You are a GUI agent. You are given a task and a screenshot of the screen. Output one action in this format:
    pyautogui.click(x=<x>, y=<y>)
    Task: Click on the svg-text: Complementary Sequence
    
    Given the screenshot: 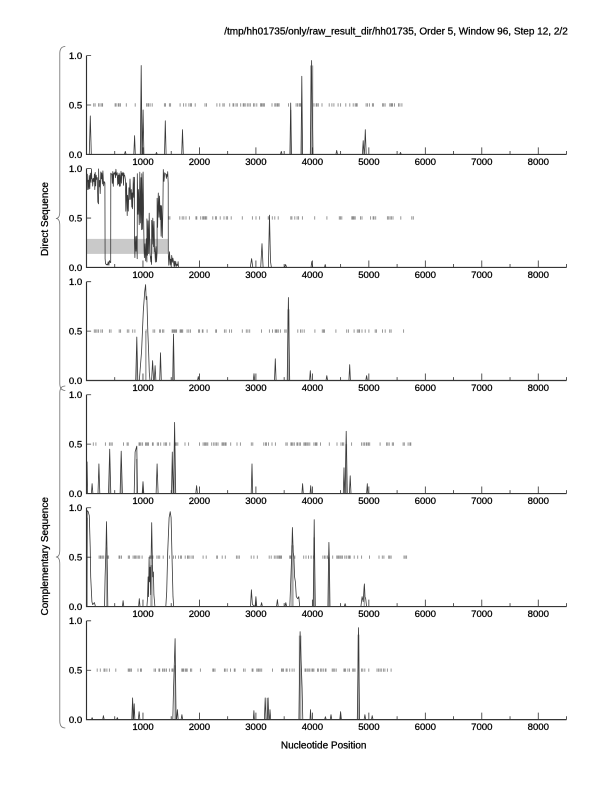 What is the action you would take?
    pyautogui.click(x=45, y=556)
    